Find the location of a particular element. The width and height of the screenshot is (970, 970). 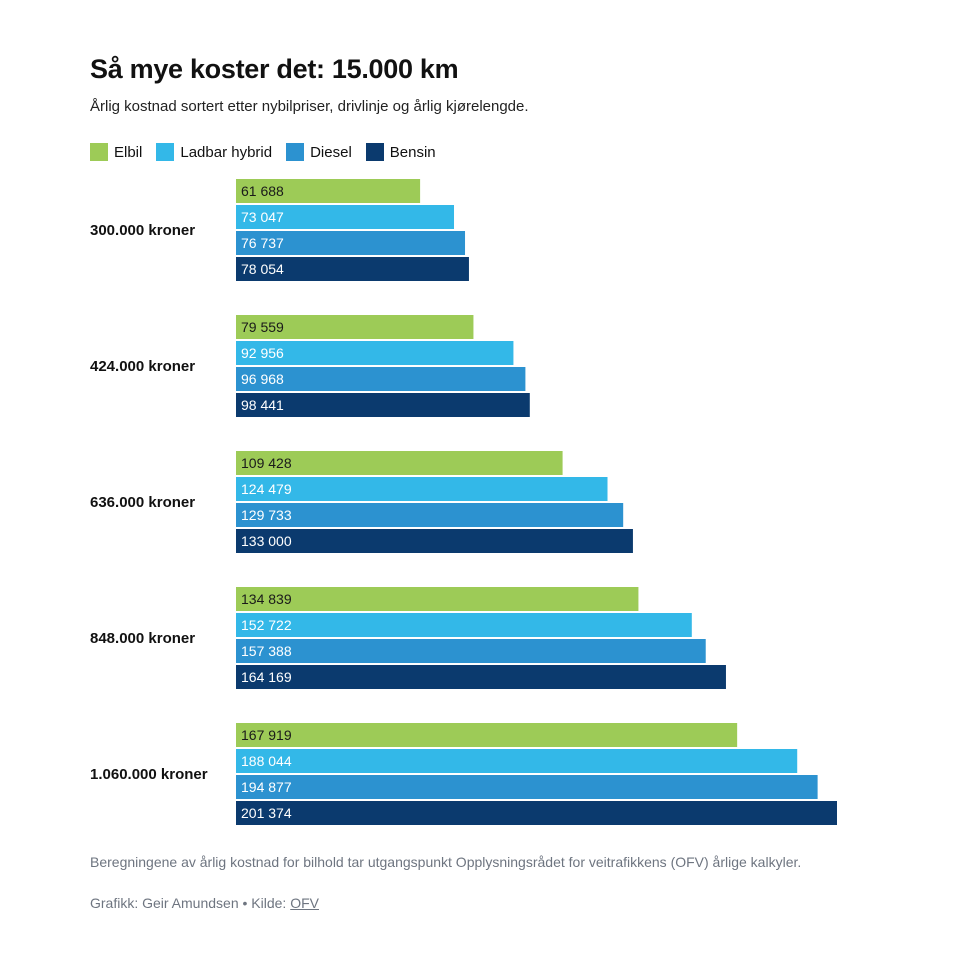

legend-label-elbil: Elbil is located at coordinates (128, 152).